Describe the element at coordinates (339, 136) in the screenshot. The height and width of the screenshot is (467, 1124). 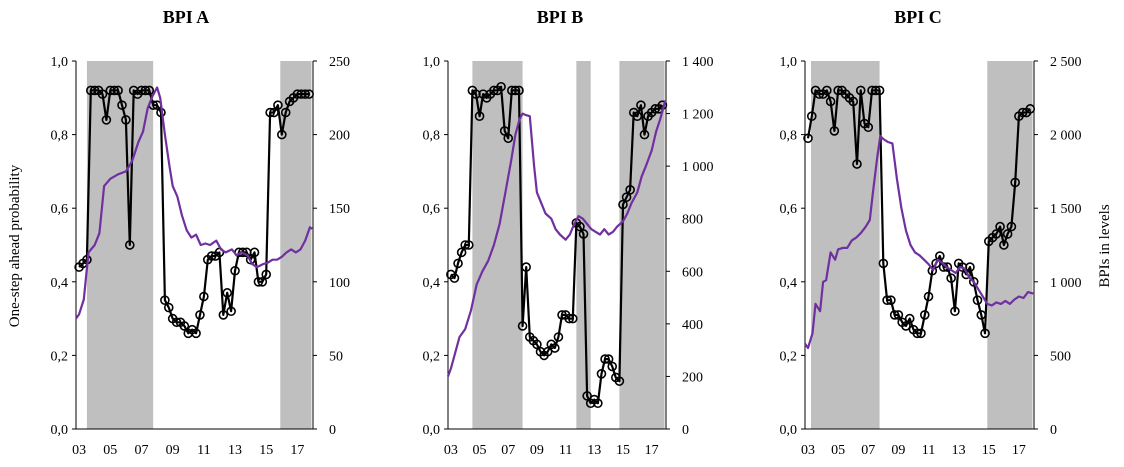
I see `right-tick-label: 200` at that location.